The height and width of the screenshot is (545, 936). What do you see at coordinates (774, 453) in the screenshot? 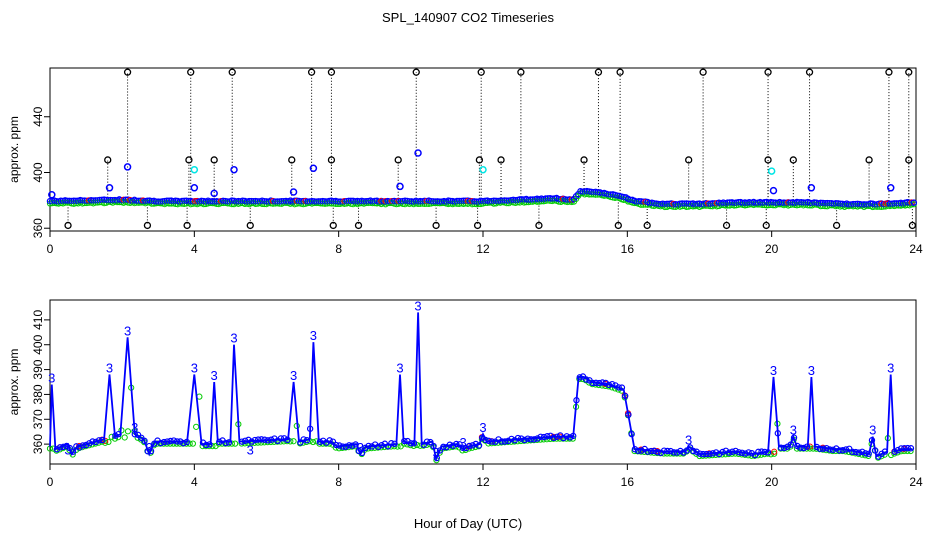
I see `marker-green` at bounding box center [774, 453].